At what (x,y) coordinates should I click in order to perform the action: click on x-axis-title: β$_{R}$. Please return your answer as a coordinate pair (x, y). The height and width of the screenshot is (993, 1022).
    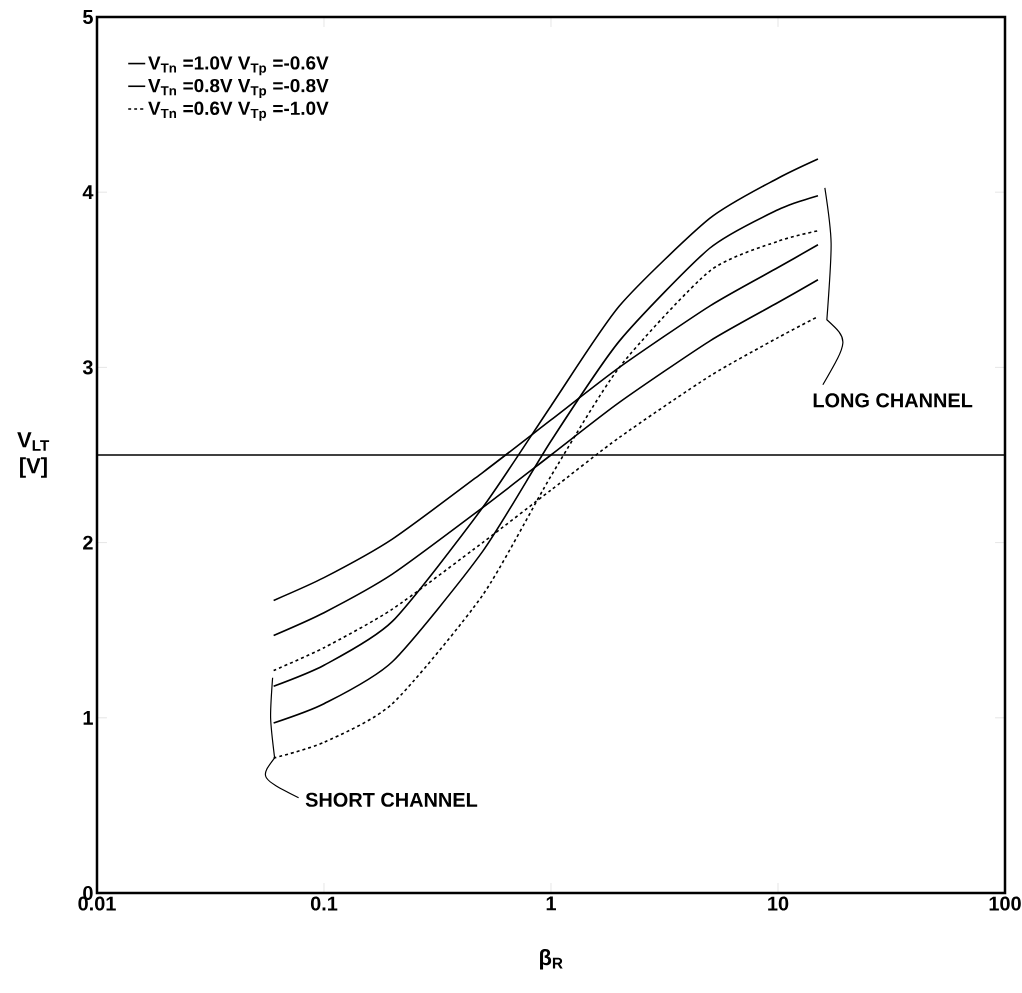
    Looking at the image, I should click on (551, 959).